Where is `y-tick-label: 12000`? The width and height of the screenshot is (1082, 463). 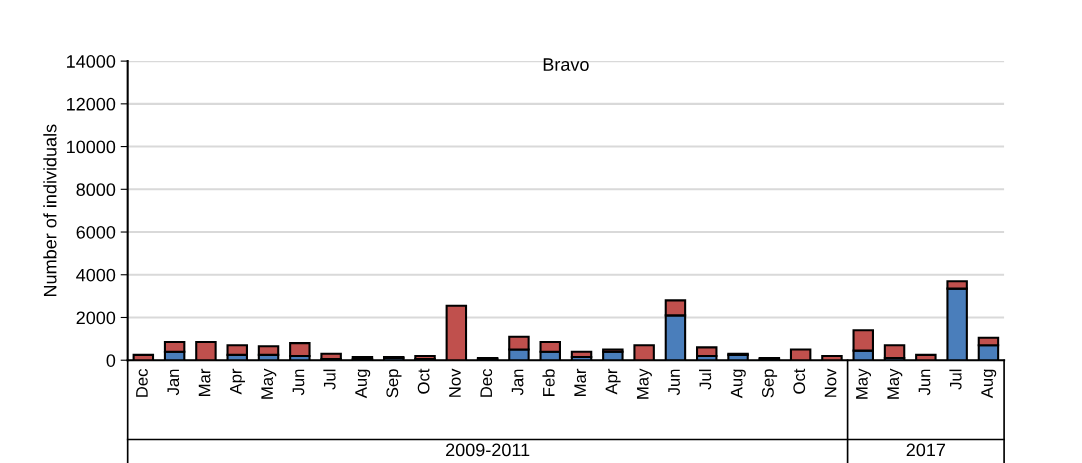 y-tick-label: 12000 is located at coordinates (91, 104).